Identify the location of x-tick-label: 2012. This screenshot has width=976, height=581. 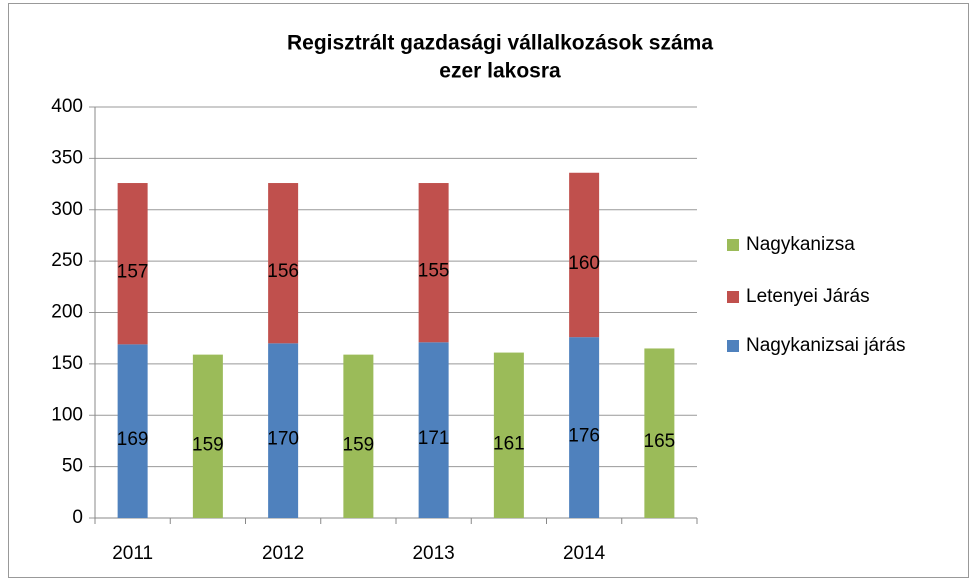
(283, 553).